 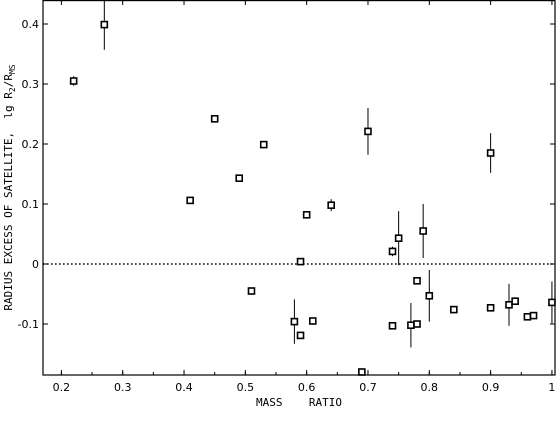 I want to click on x-tick-label: 0.5, so click(x=246, y=387).